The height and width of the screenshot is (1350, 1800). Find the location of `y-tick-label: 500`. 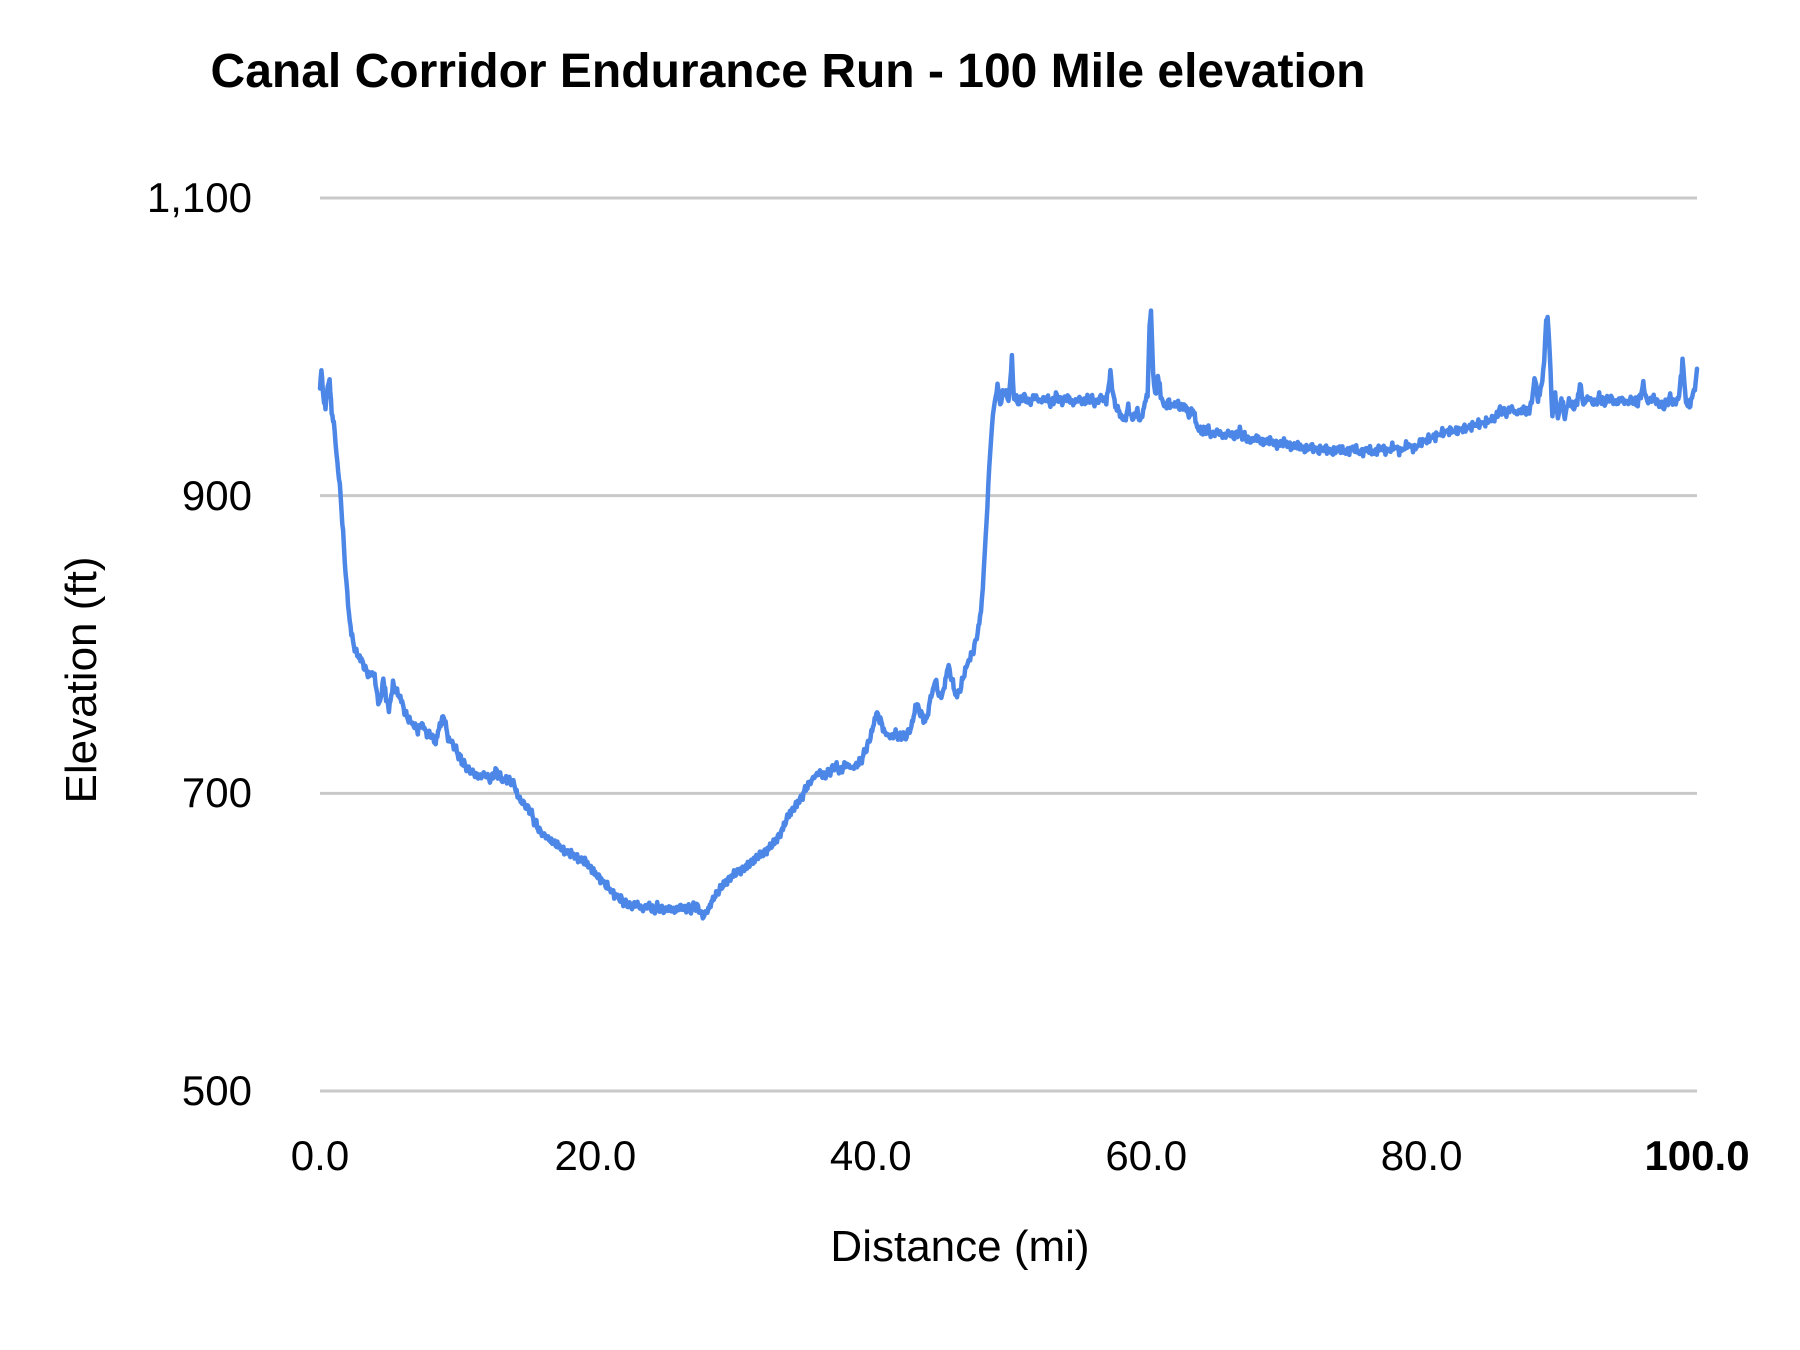

y-tick-label: 500 is located at coordinates (216, 1090).